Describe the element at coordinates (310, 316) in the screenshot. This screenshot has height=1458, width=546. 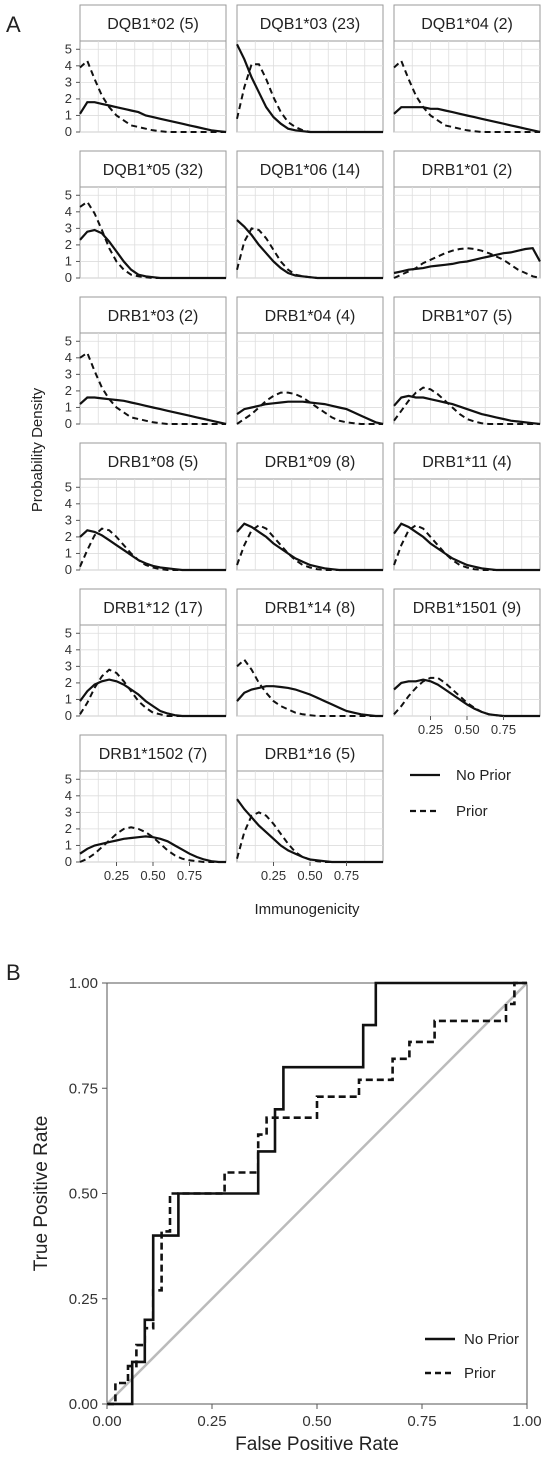
I see `facet-title: DRB1*04 (4)` at that location.